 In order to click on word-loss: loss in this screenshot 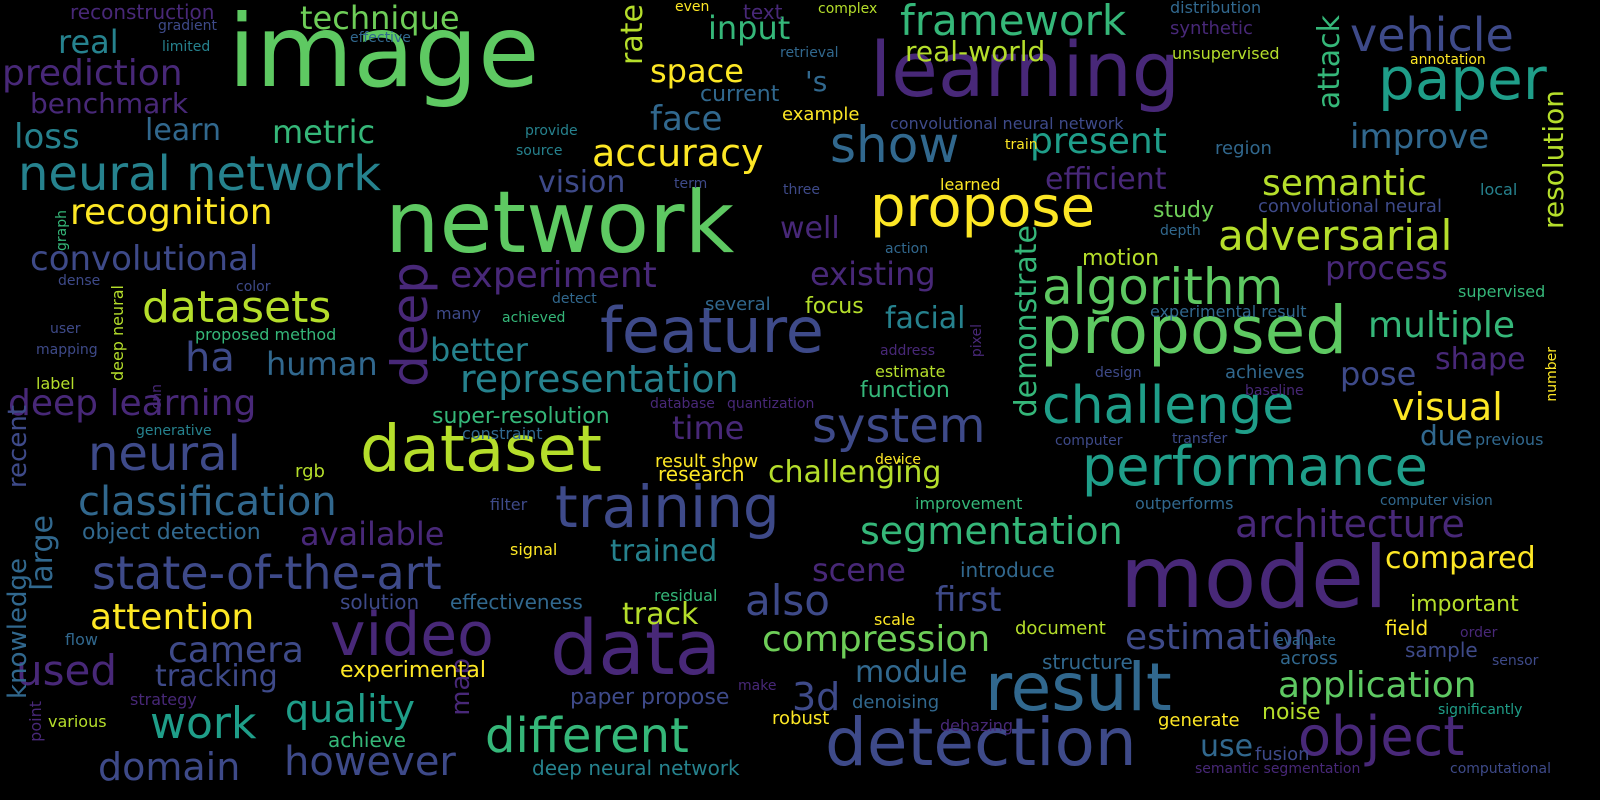, I will do `click(47, 137)`.